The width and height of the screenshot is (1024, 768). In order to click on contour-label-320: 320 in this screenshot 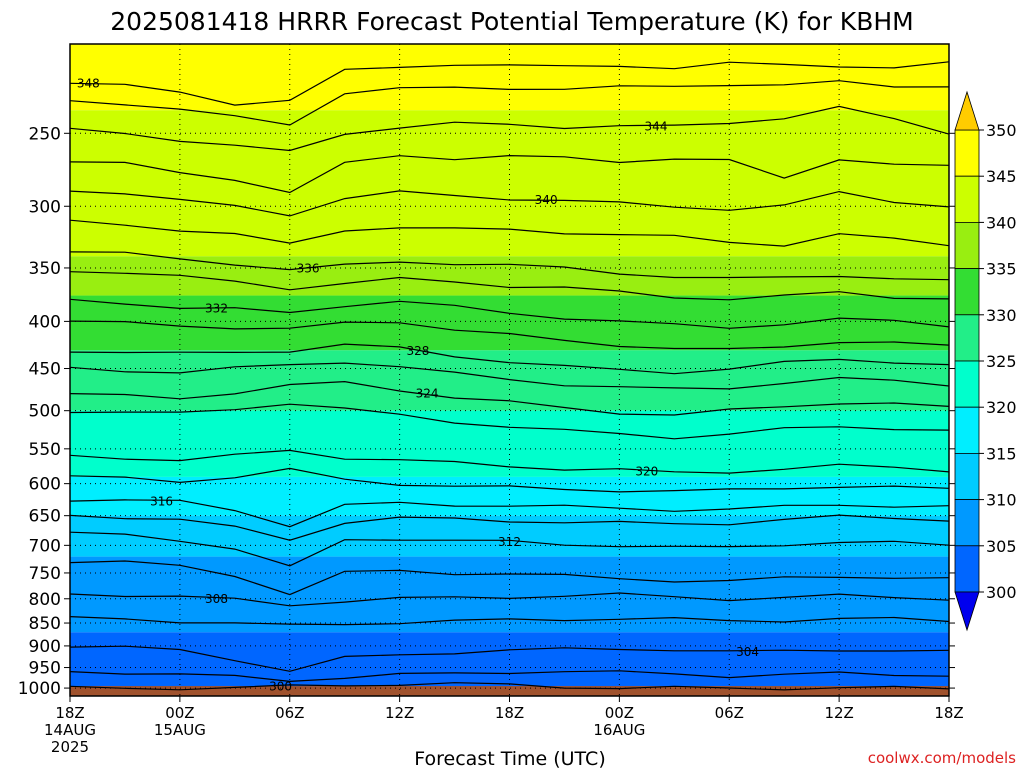, I will do `click(646, 471)`.